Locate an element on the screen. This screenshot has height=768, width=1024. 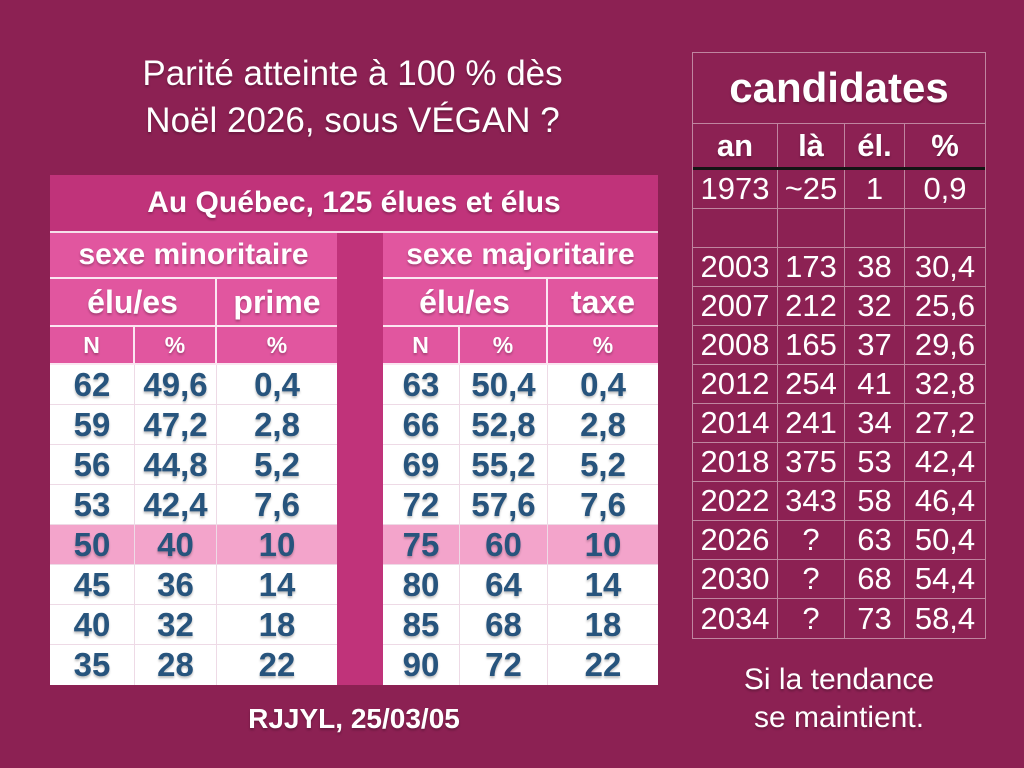
cell: 2007 is located at coordinates (735, 306).